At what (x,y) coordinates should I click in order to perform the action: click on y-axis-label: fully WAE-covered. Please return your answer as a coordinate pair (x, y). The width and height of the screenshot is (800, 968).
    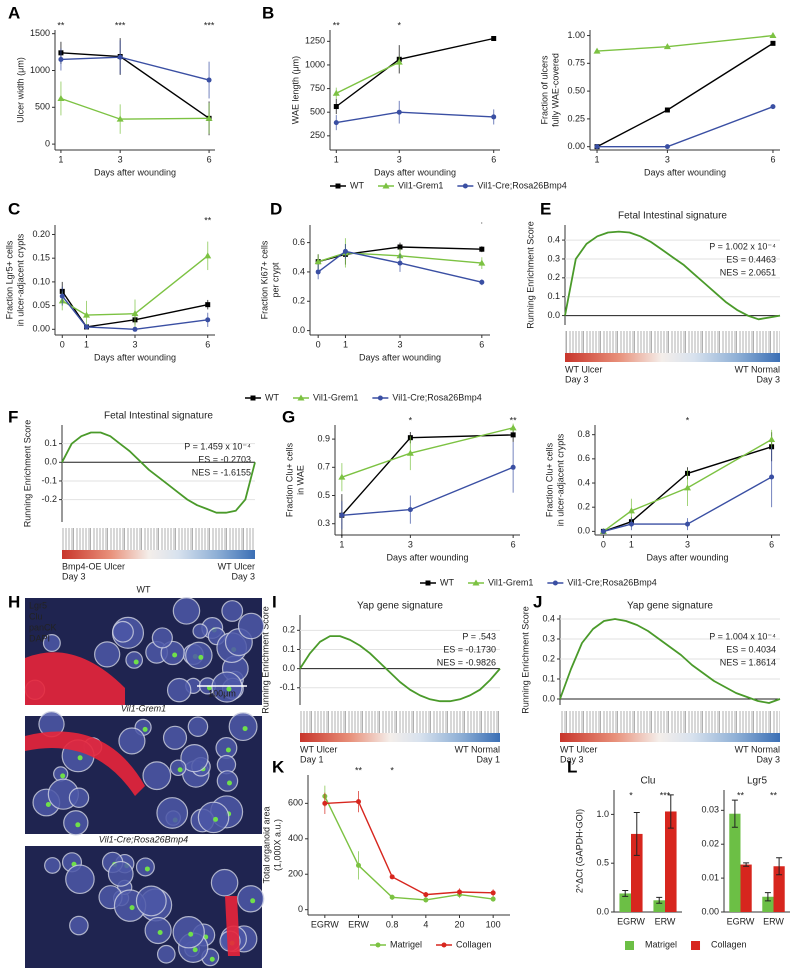
    Looking at the image, I should click on (555, 90).